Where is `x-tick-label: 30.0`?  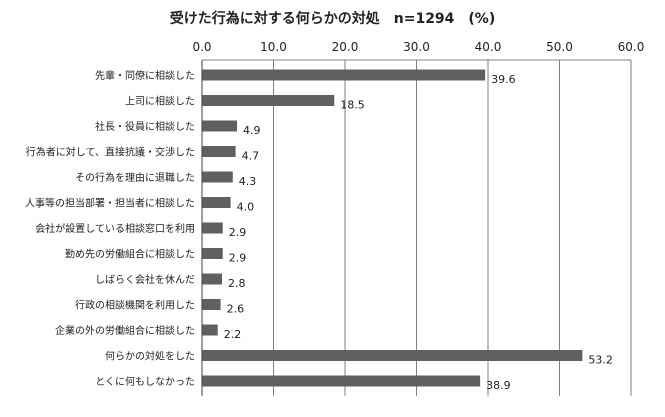
x-tick-label: 30.0 is located at coordinates (416, 47).